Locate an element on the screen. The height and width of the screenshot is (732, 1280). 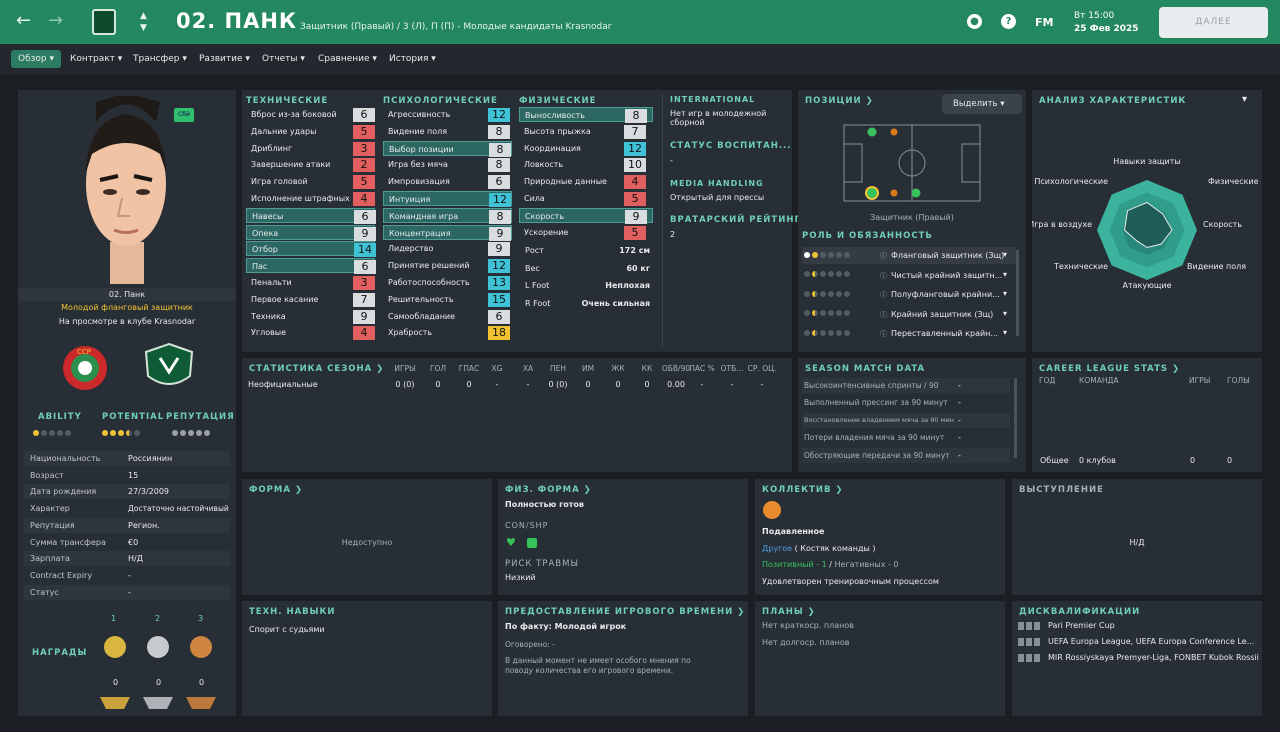
attribute-row: Скорость 9 is located at coordinates (586, 215).